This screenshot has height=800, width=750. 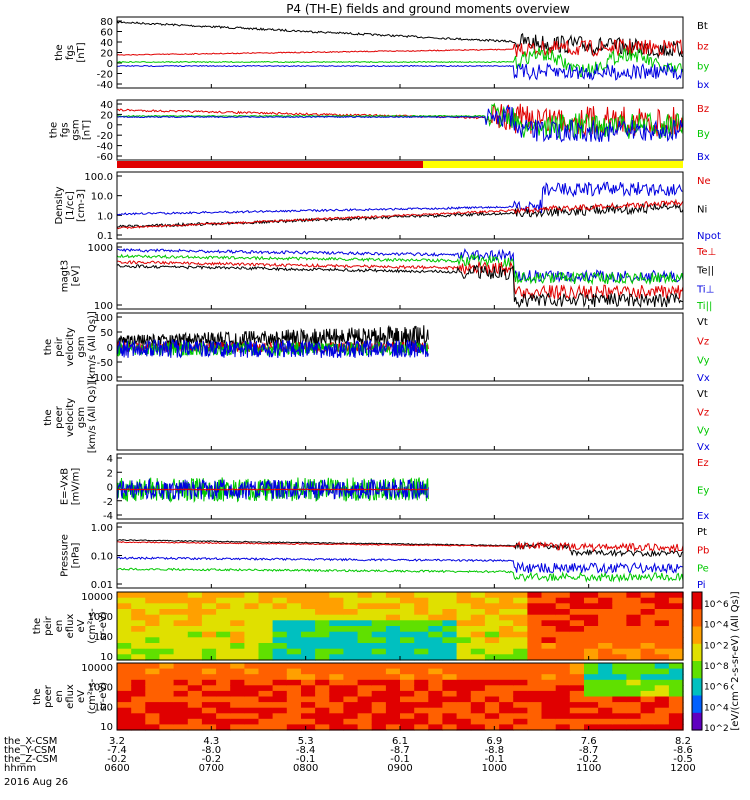 I want to click on y-tick-label: 0, so click(x=110, y=488).